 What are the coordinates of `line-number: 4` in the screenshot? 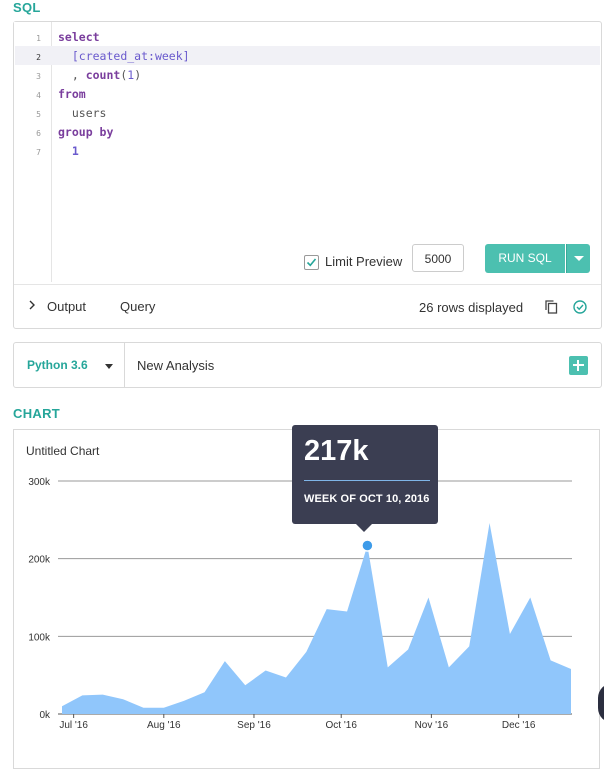 It's located at (38, 95).